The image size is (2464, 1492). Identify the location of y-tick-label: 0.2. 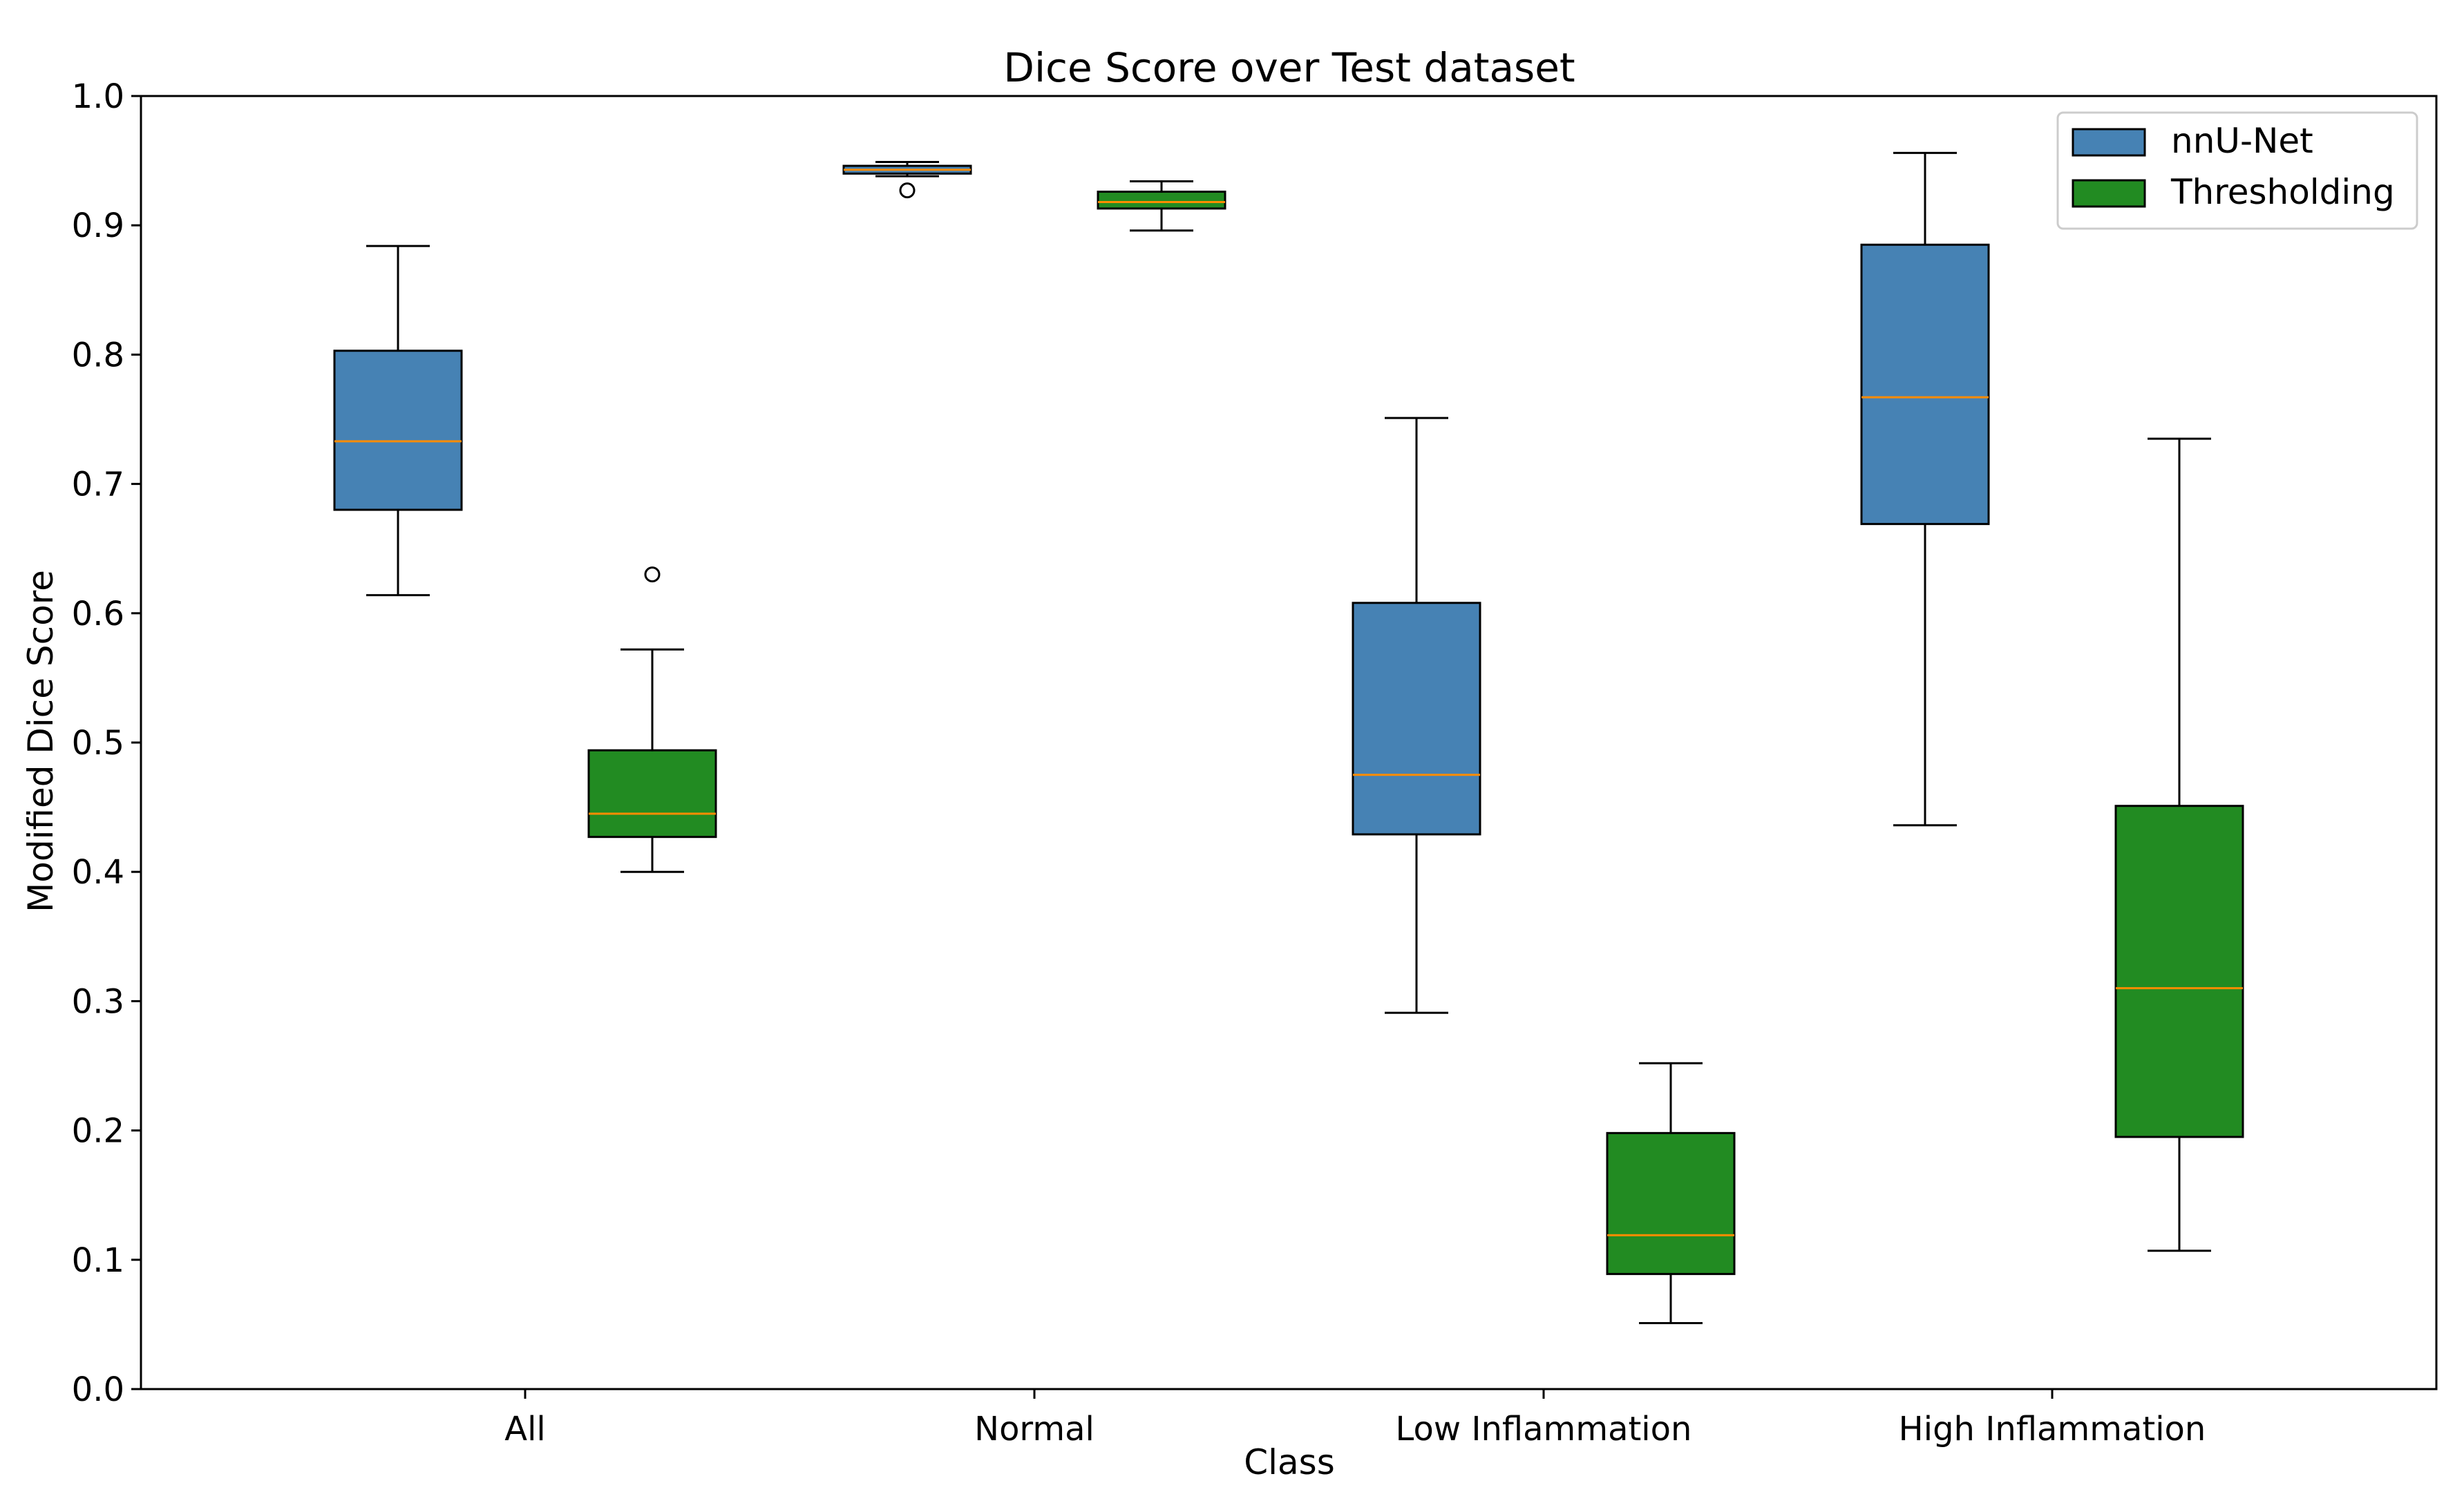
(98, 1132).